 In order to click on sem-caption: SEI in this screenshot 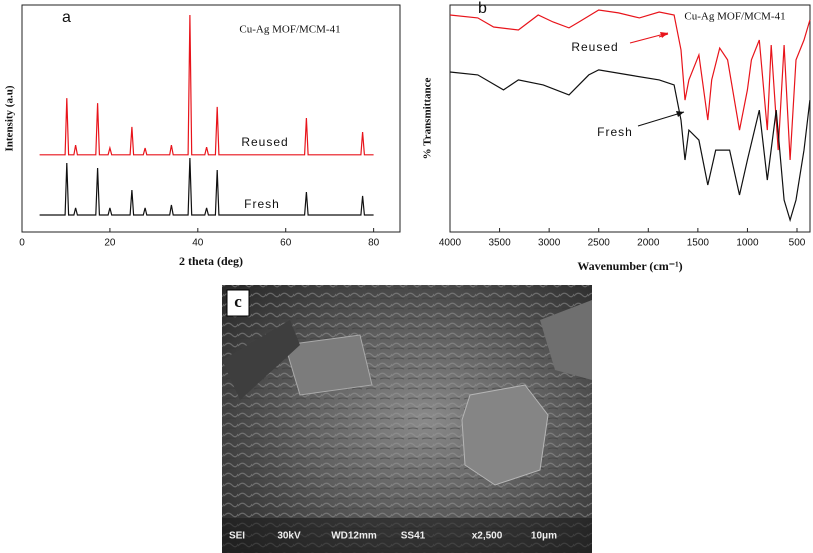, I will do `click(237, 536)`.